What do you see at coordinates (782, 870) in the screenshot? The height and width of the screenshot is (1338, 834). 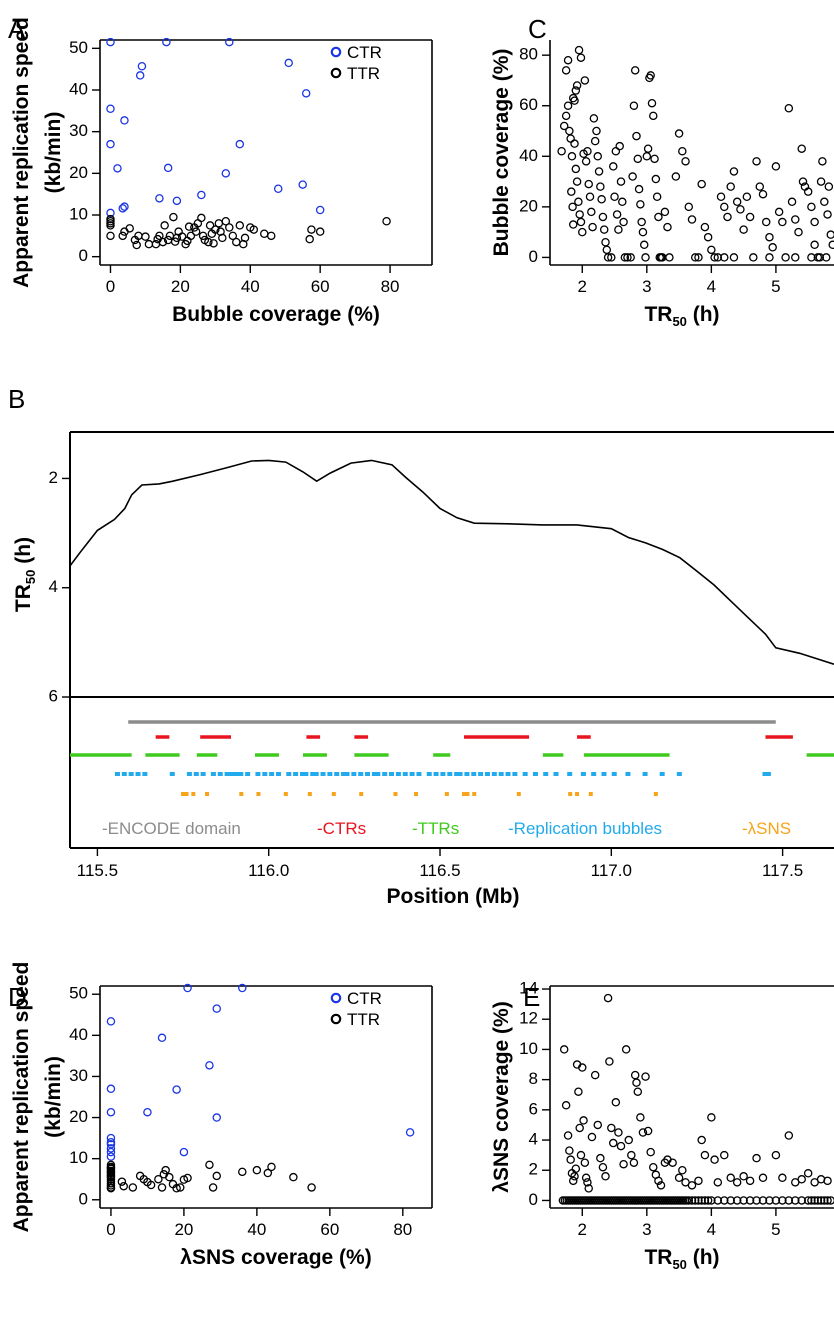 I see `x-tick-label: 117.5` at bounding box center [782, 870].